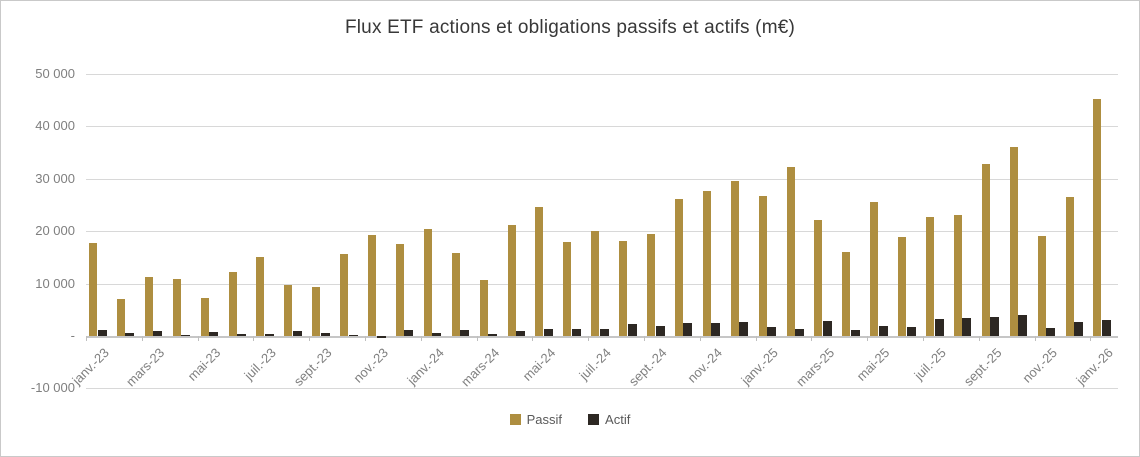  What do you see at coordinates (985, 250) in the screenshot?
I see `bar-passif-sept.-25` at bounding box center [985, 250].